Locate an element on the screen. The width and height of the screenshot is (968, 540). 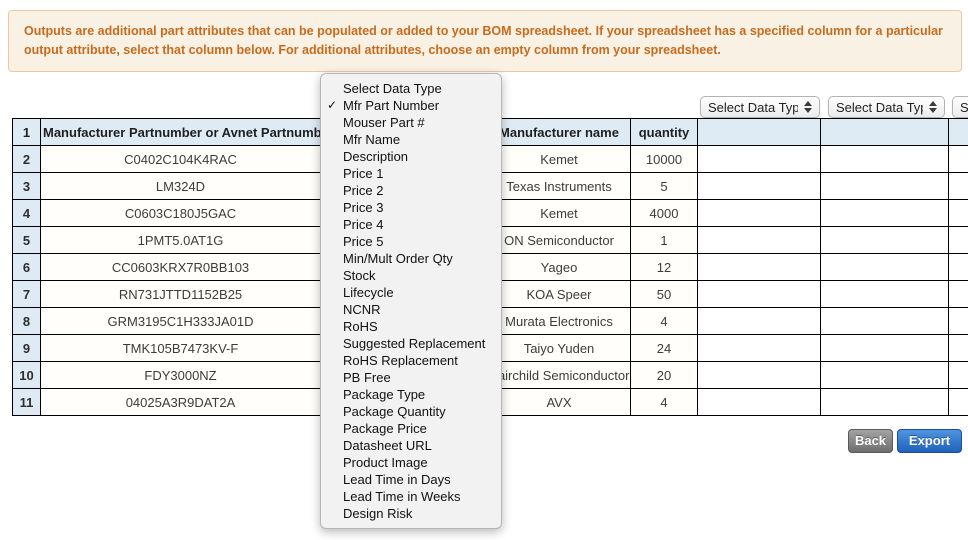
menu-item-mfr-part-number: ✓ Mfr Part Number is located at coordinates (411, 105).